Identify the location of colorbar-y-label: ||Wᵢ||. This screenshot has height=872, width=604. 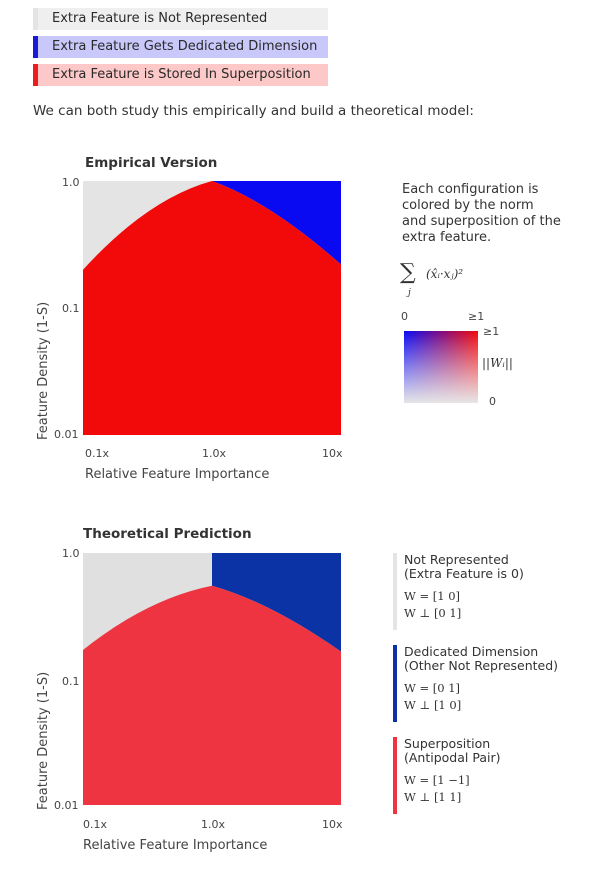
(497, 363).